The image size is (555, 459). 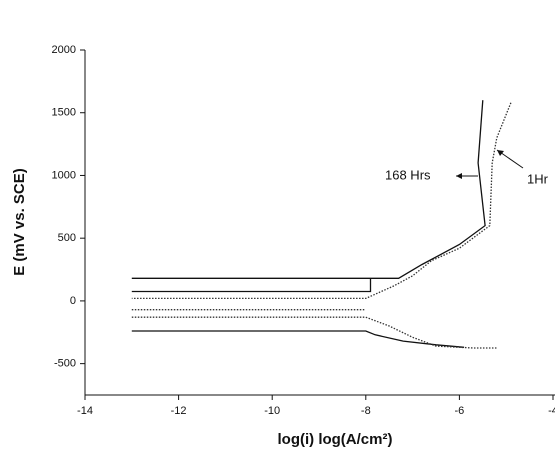 What do you see at coordinates (73, 301) in the screenshot?
I see `y-tick-label: 0` at bounding box center [73, 301].